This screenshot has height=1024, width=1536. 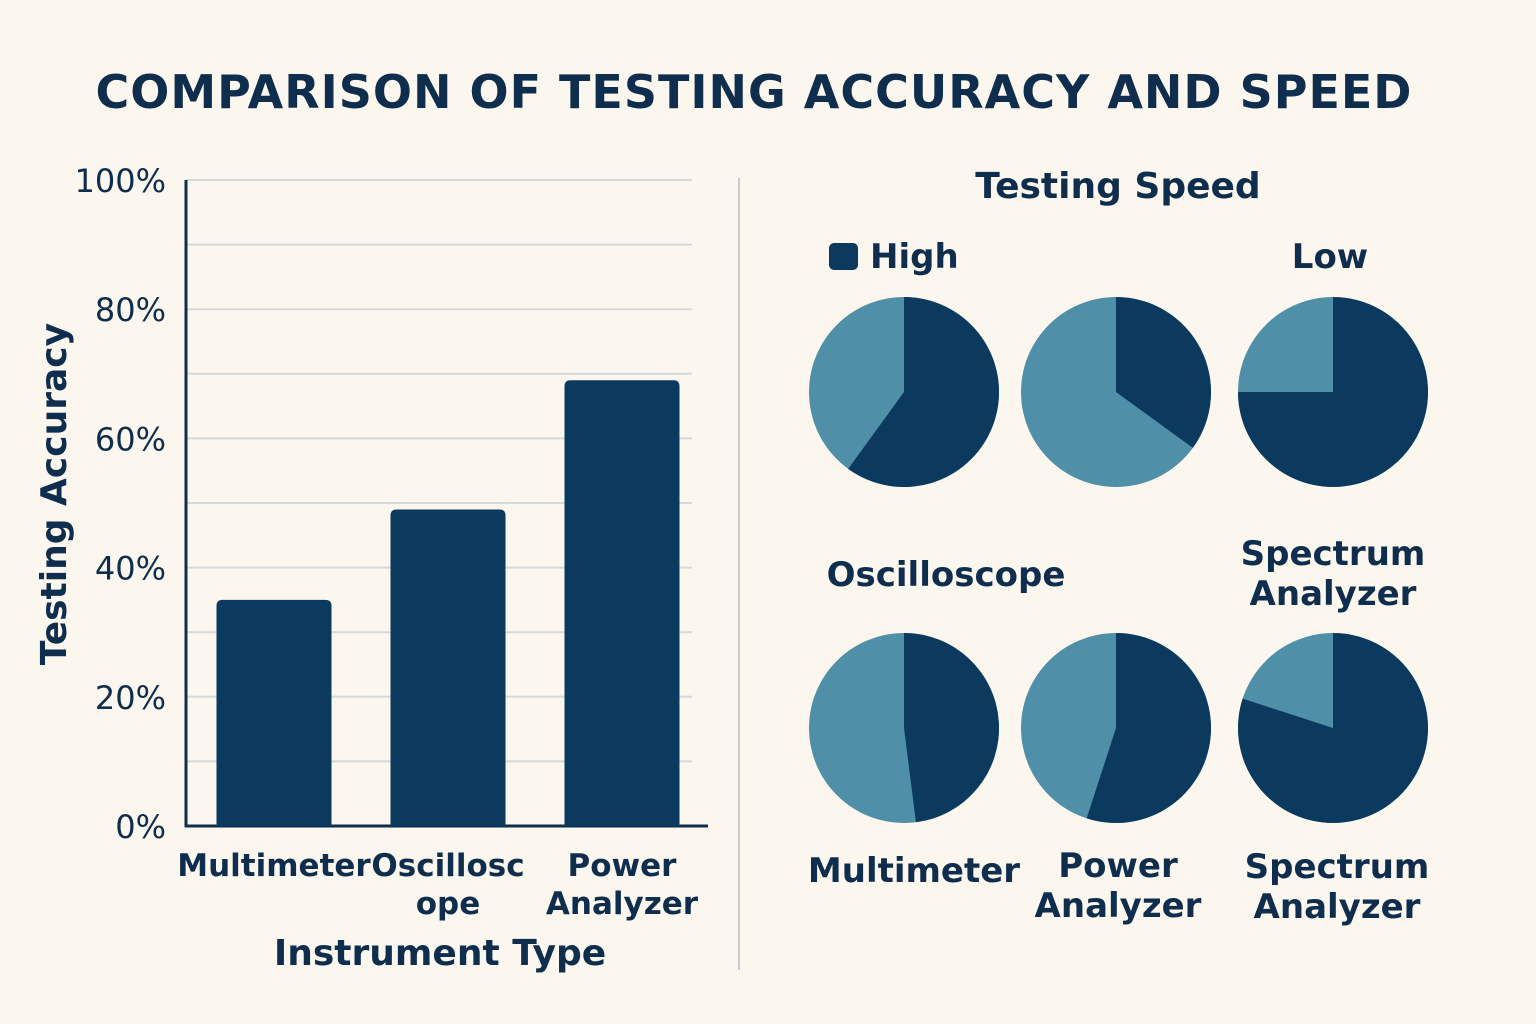 I want to click on legend-label-high: High, so click(x=914, y=257).